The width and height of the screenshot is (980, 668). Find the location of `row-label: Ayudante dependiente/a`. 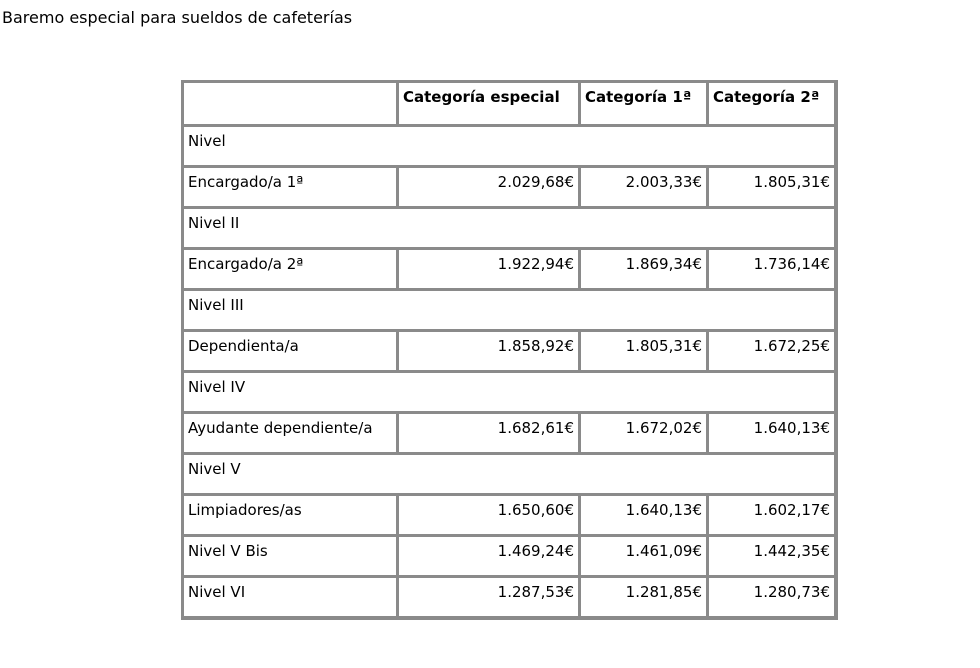

row-label: Ayudante dependiente/a is located at coordinates (290, 433).